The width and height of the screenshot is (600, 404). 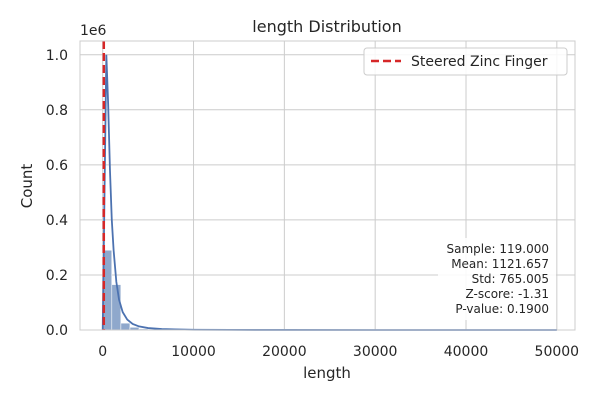 What do you see at coordinates (57, 221) in the screenshot?
I see `y-tick-label: 0.4` at bounding box center [57, 221].